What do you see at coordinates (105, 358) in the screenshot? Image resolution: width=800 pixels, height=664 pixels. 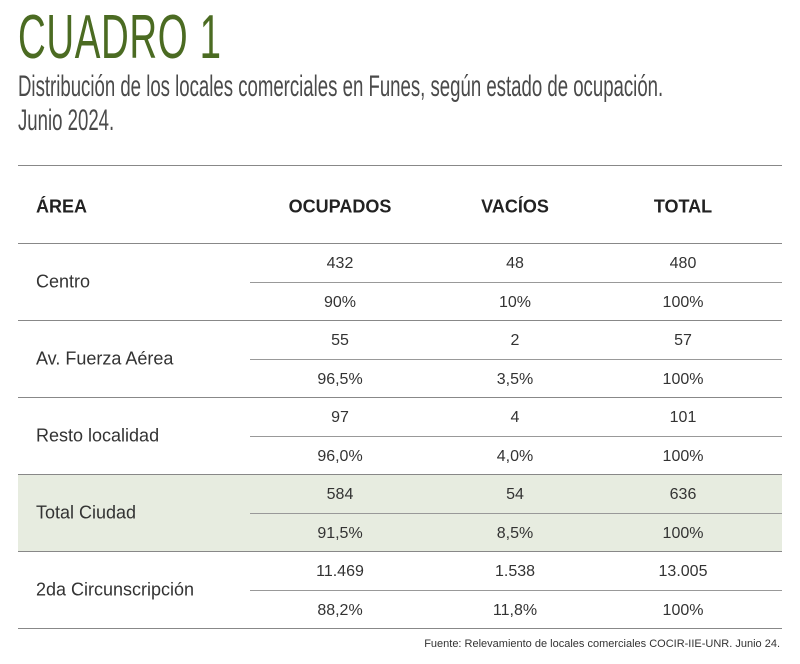 I see `area-label: Av. Fuerza Aérea` at bounding box center [105, 358].